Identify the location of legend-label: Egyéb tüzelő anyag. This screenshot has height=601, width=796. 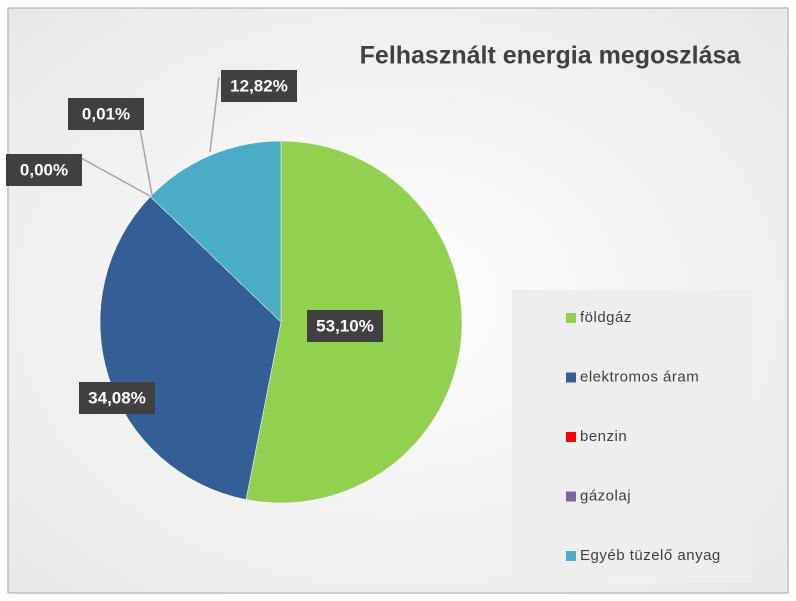
(650, 555).